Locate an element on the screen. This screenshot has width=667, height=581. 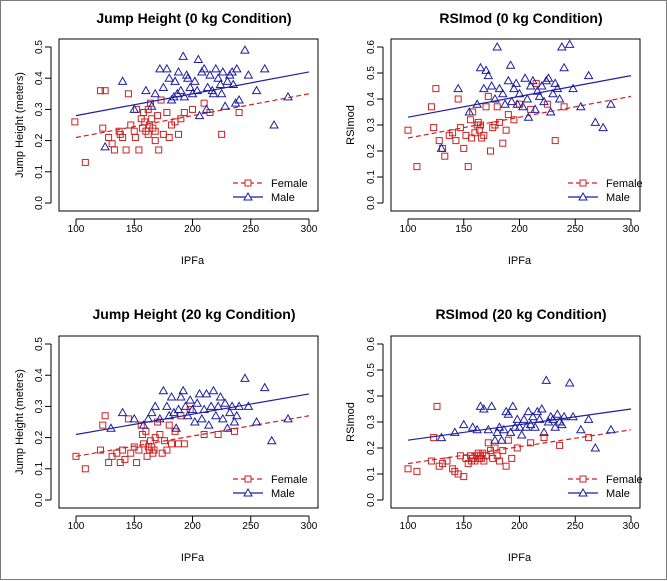
male-fit-line is located at coordinates (192, 414).